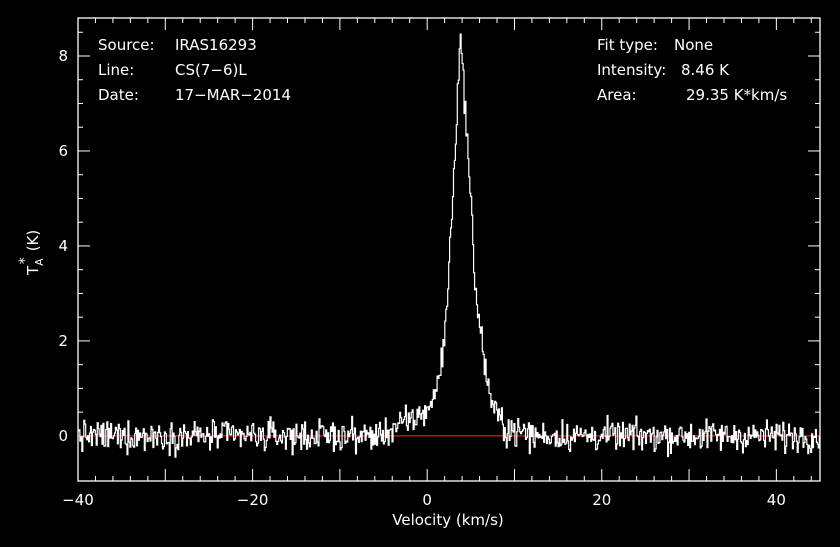 The height and width of the screenshot is (547, 840). What do you see at coordinates (617, 95) in the screenshot?
I see `area-label: Area:` at bounding box center [617, 95].